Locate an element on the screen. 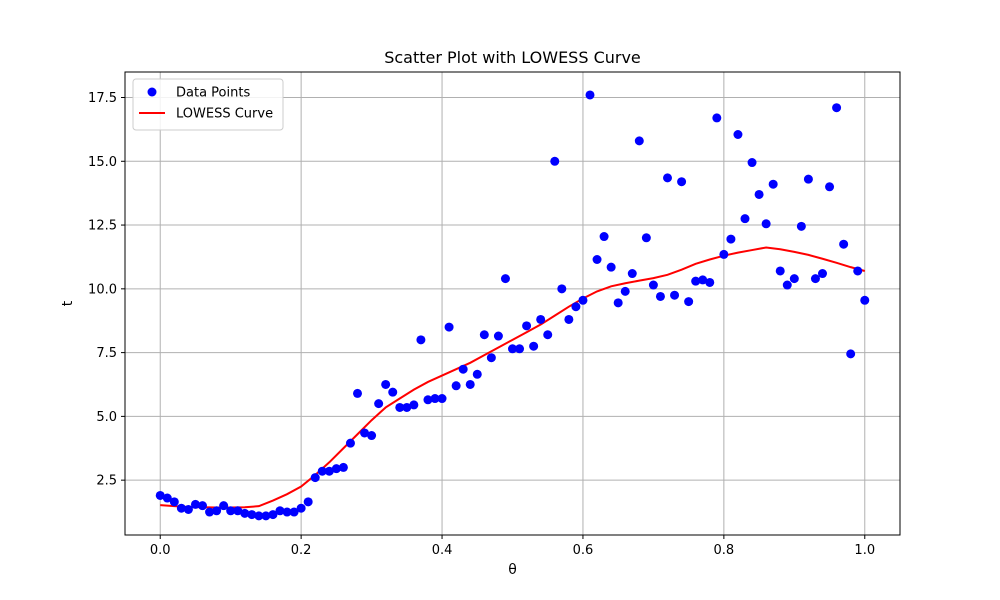 This screenshot has width=1000, height=600. chart-title: Scatter Plot with LOWESS Curve is located at coordinates (512, 57).